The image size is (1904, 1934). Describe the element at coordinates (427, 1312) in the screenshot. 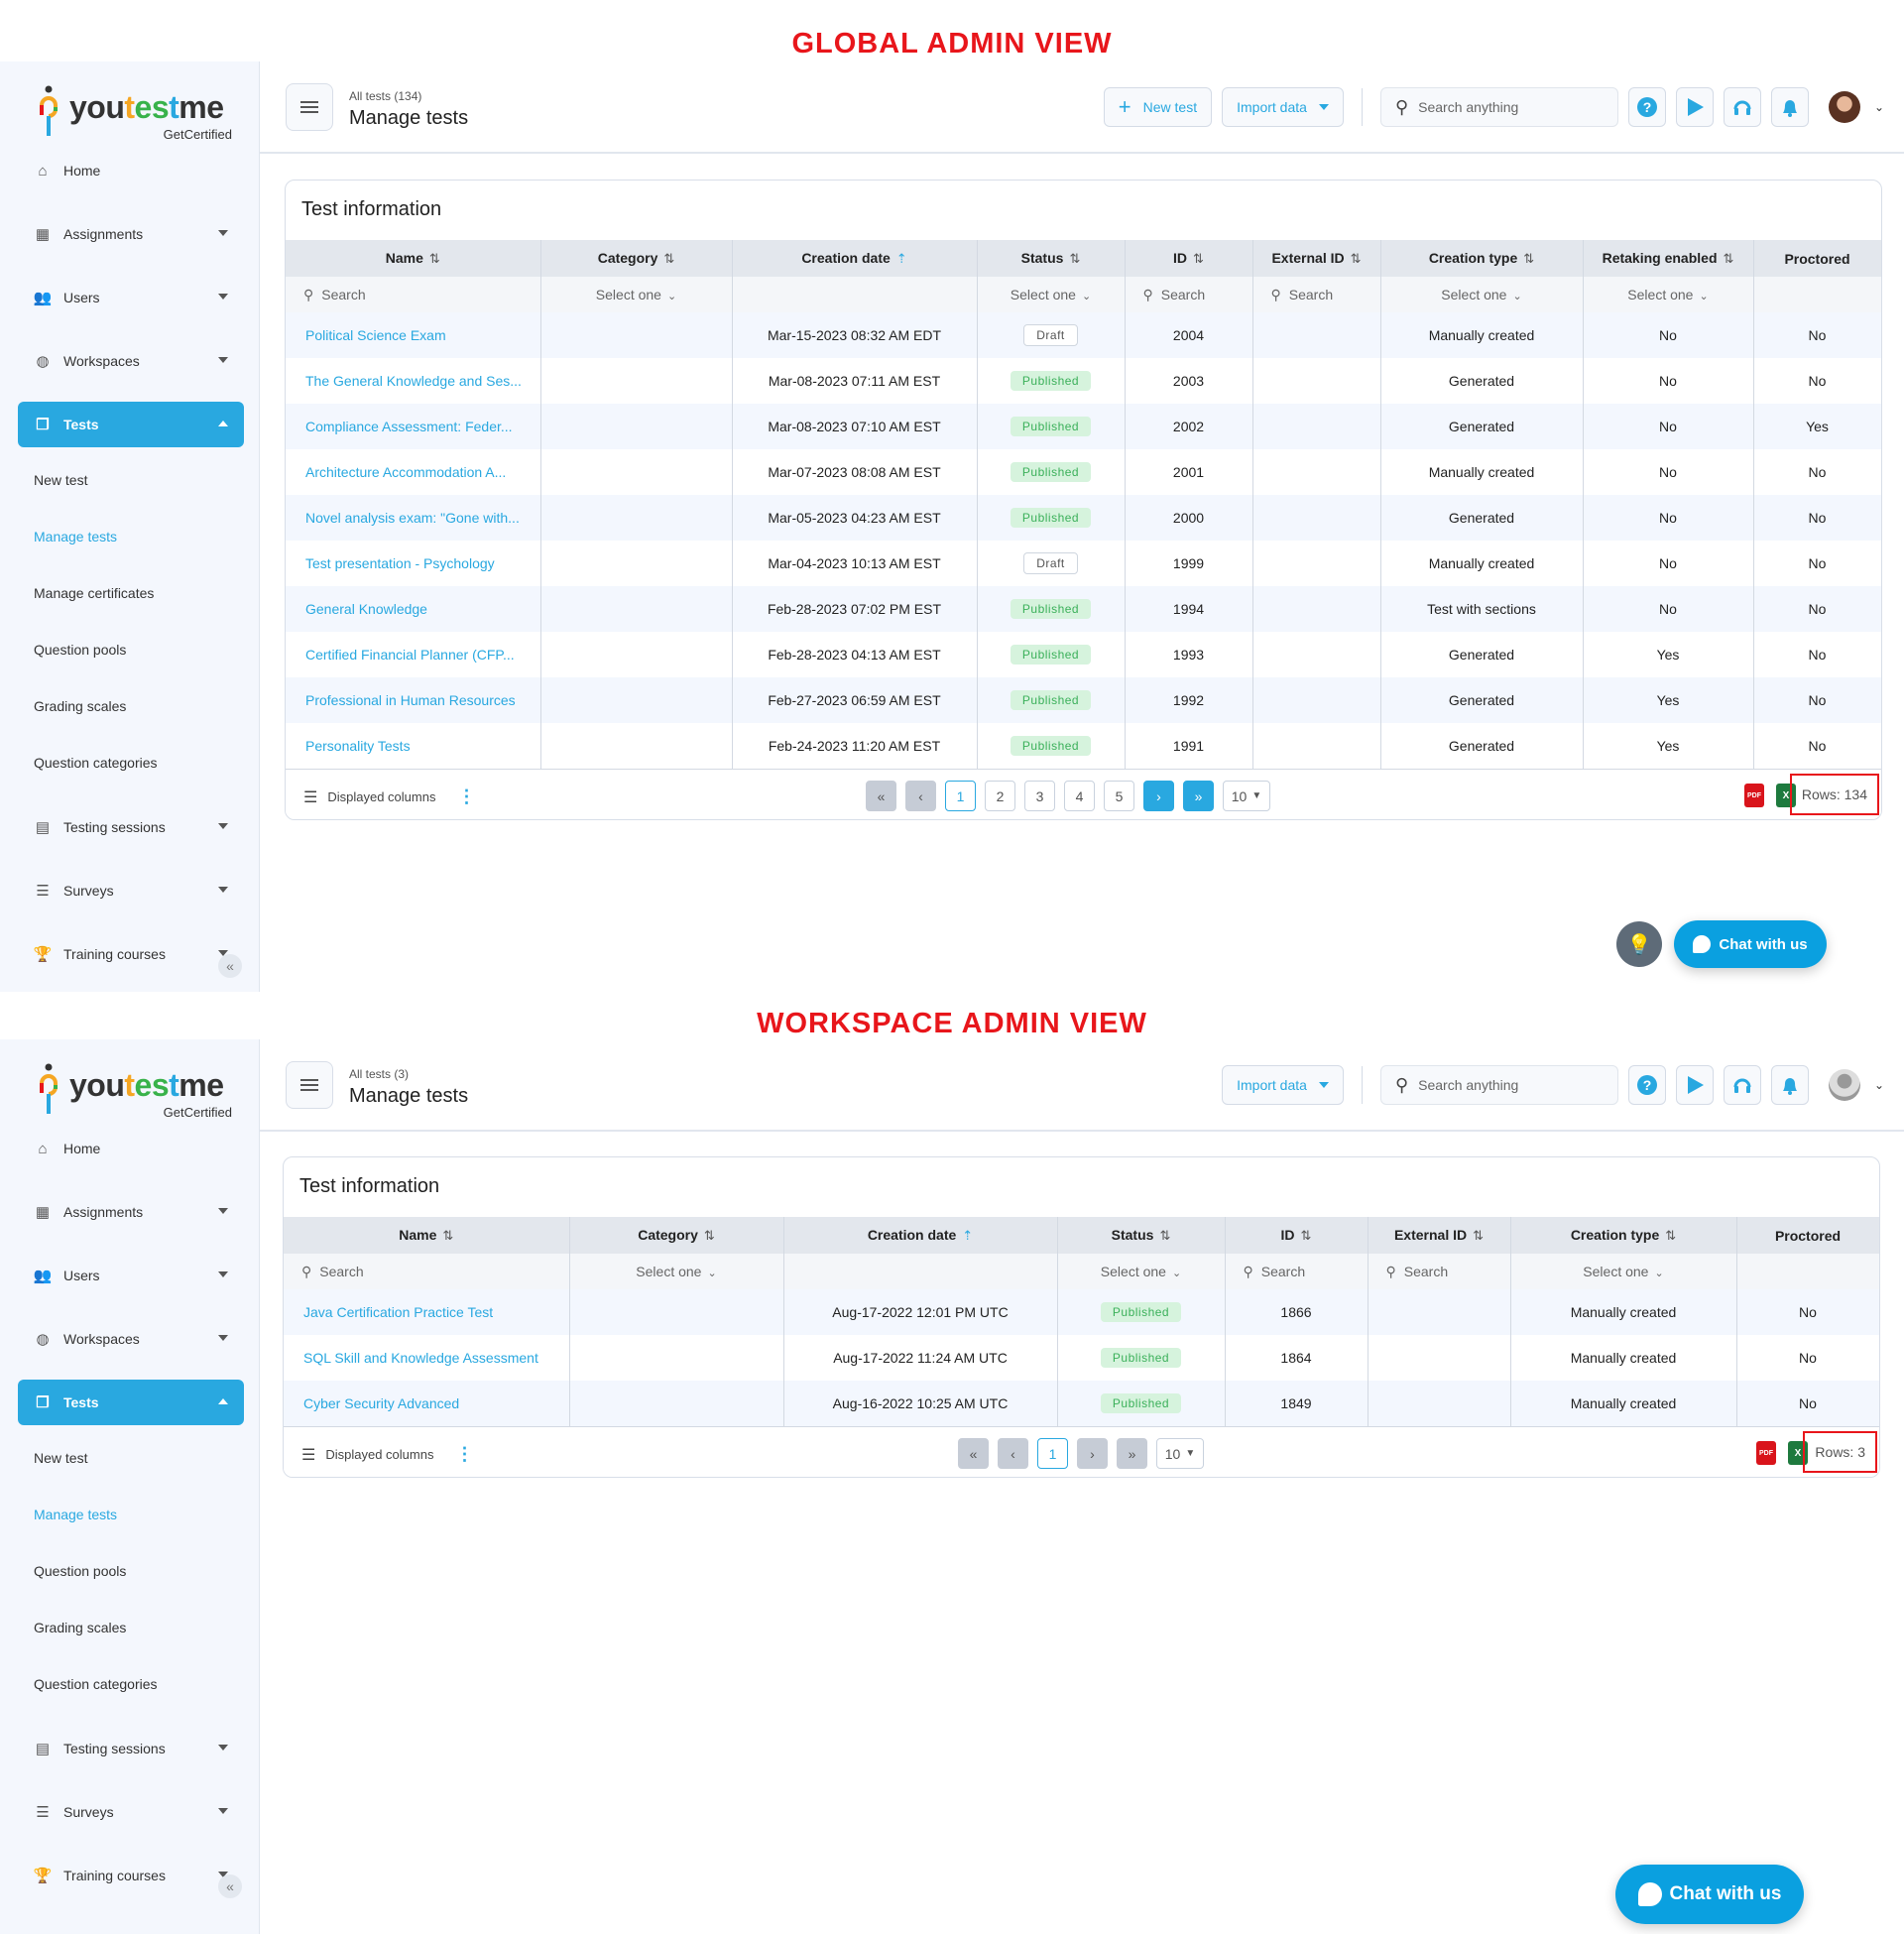

I see `test-name-link: Java Certification Practice Test` at that location.